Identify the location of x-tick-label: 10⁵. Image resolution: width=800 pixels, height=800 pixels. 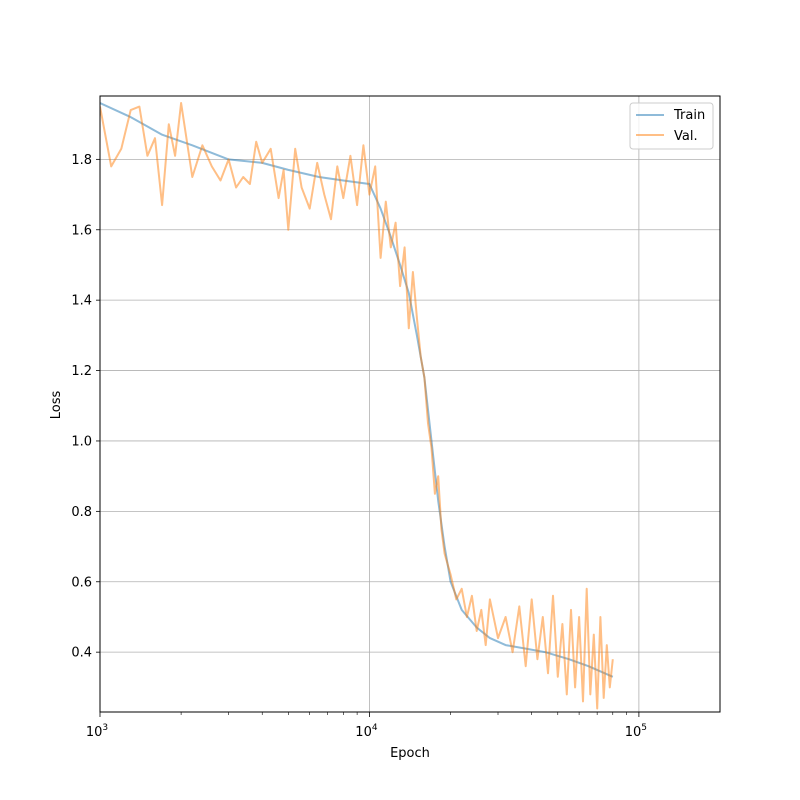
(636, 731).